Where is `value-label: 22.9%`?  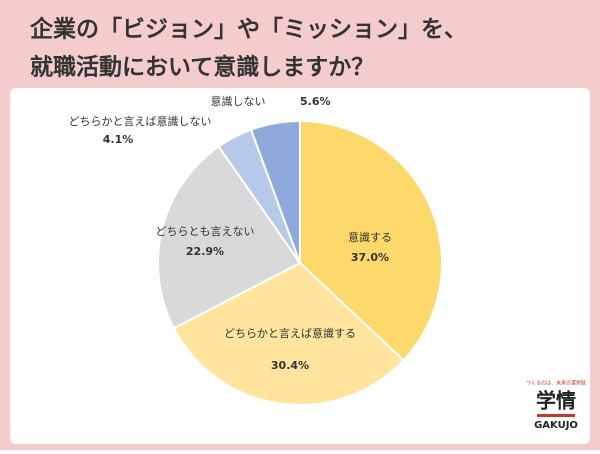
value-label: 22.9% is located at coordinates (205, 251).